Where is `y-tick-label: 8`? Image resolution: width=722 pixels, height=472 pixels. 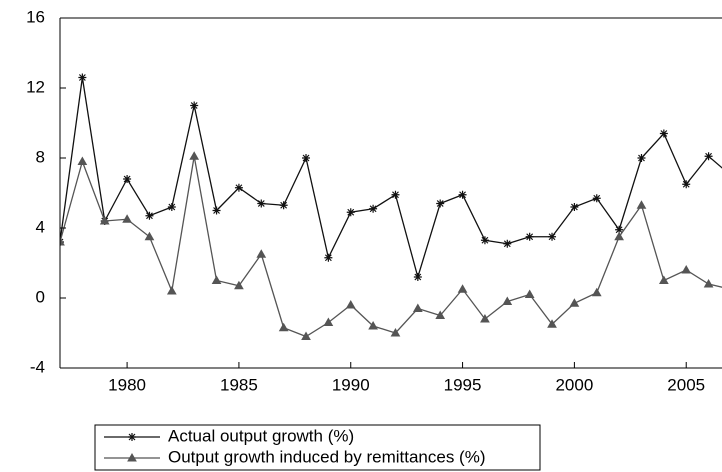 y-tick-label: 8 is located at coordinates (40, 156).